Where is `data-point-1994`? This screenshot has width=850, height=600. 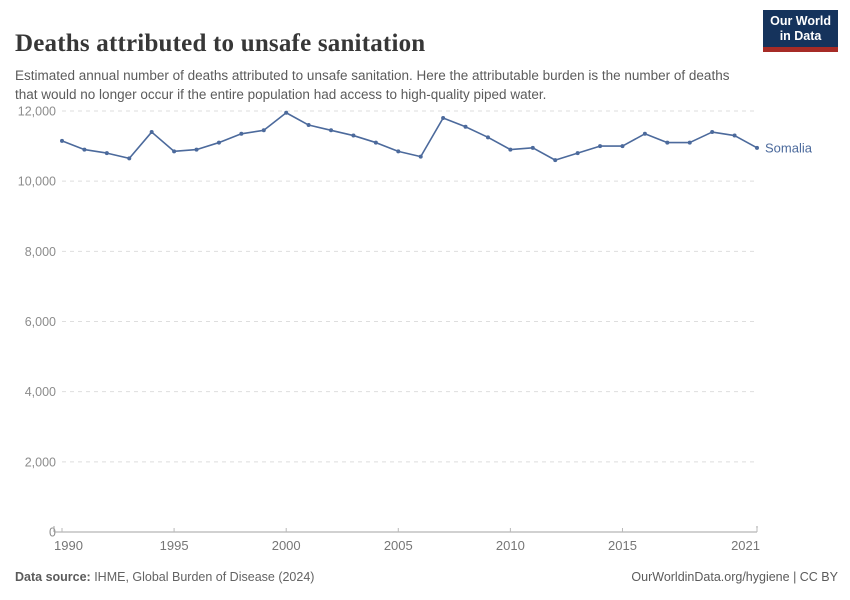 data-point-1994 is located at coordinates (151, 132).